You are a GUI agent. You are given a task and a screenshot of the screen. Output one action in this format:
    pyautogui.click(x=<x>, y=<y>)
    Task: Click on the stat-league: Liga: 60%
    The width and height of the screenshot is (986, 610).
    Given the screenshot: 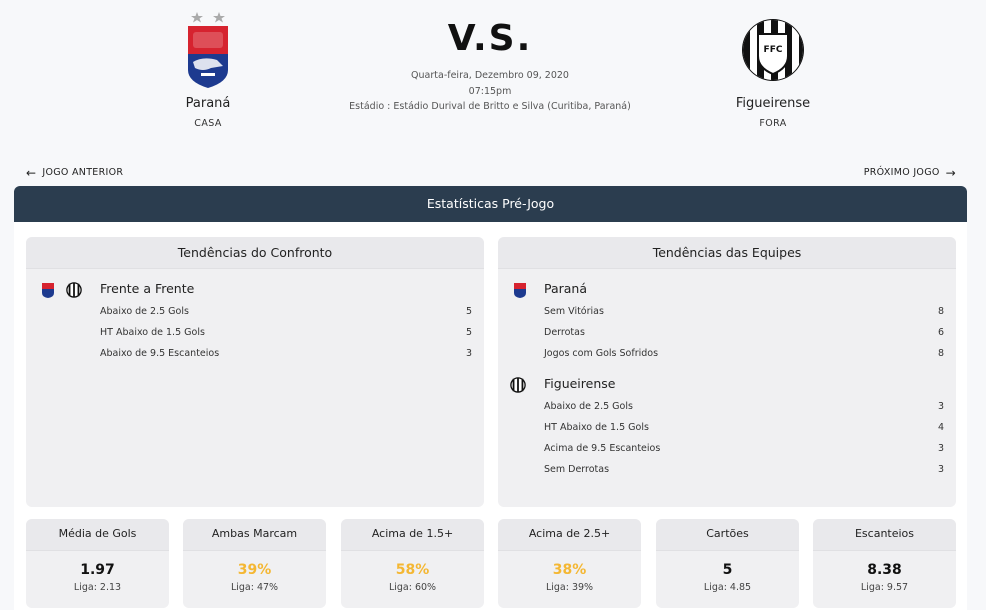 What is the action you would take?
    pyautogui.click(x=412, y=587)
    